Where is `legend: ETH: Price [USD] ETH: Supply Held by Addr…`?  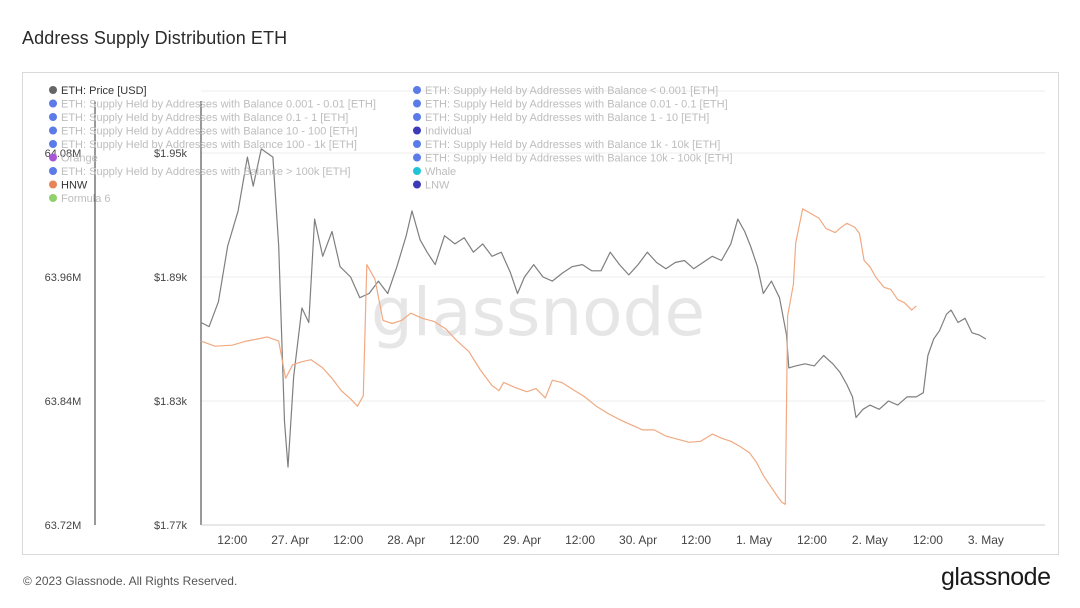
legend: ETH: Price [USD] ETH: Supply Held by Addr… is located at coordinates (391, 145).